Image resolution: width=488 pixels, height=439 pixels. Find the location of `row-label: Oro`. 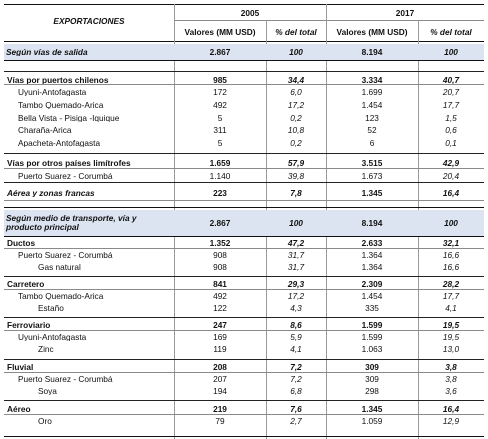

row-label: Oro is located at coordinates (45, 421).